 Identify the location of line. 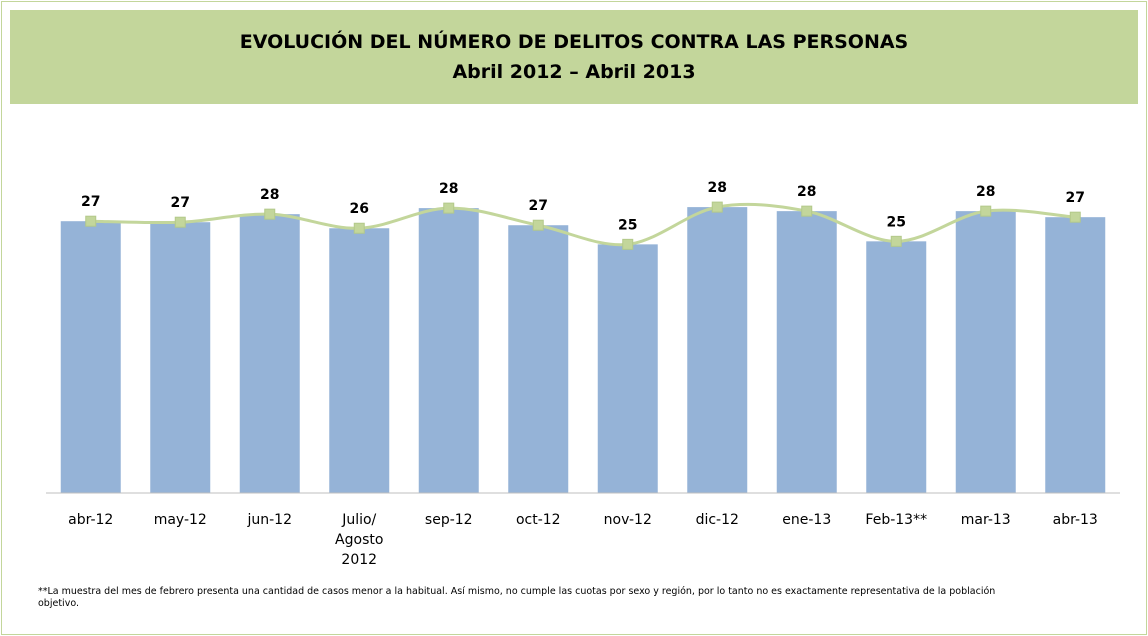
(583, 224).